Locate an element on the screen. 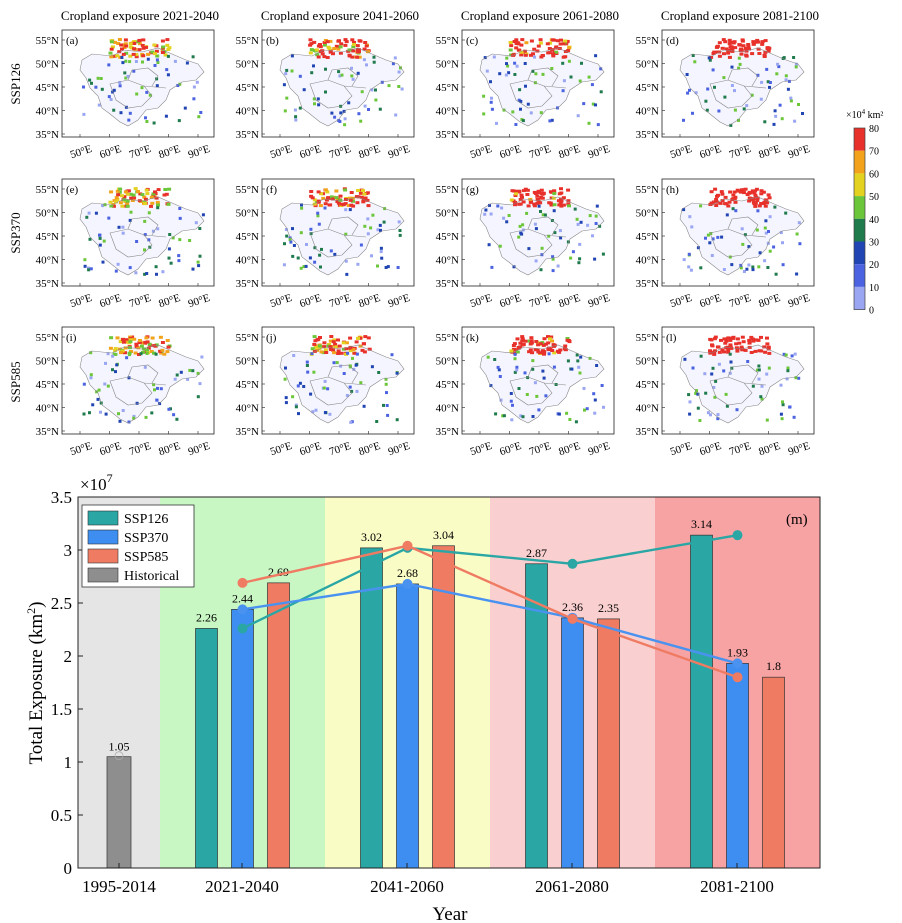  historical-marker is located at coordinates (119, 756).